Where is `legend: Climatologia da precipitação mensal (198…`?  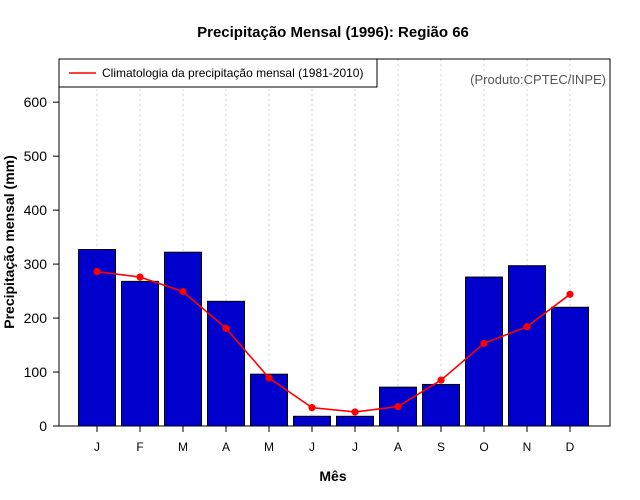
legend: Climatologia da precipitação mensal (198… is located at coordinates (218, 73).